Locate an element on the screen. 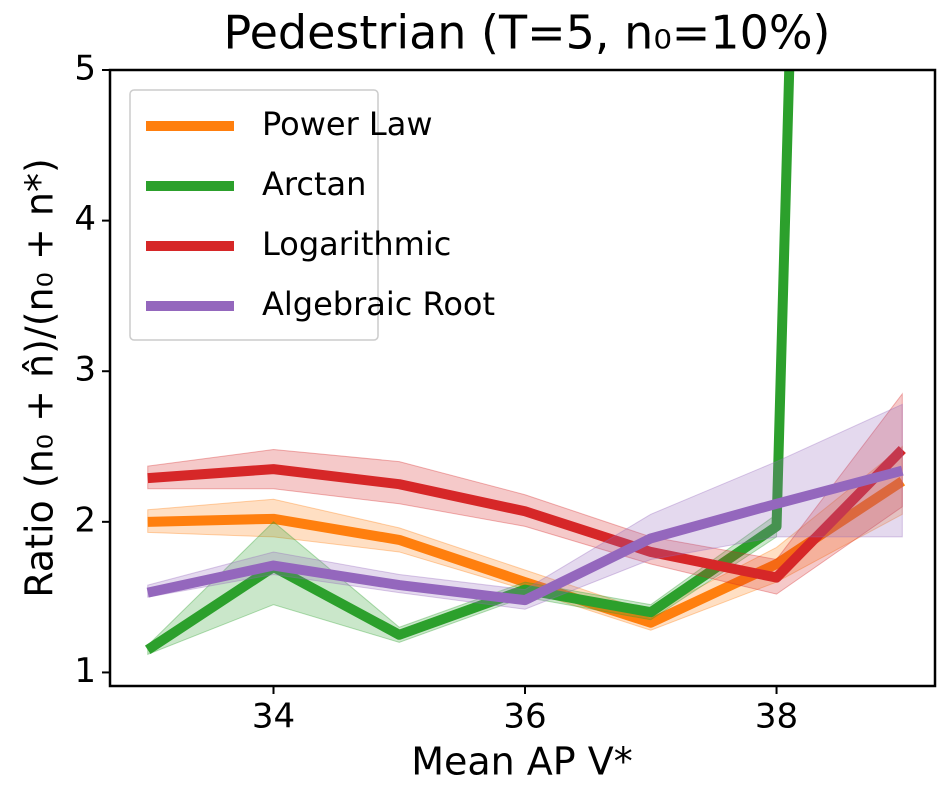  y-axis-label: Ratio (n₀ + n̂)/(n₀ + n*) is located at coordinates (40, 378).